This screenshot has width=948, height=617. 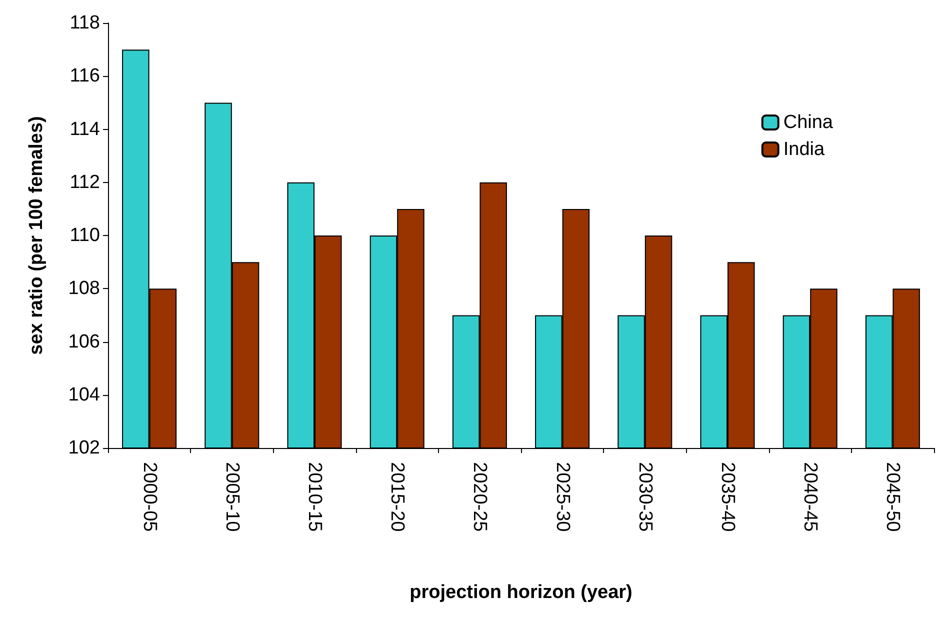 I want to click on x-tick-label: 2010-15, so click(x=314, y=497).